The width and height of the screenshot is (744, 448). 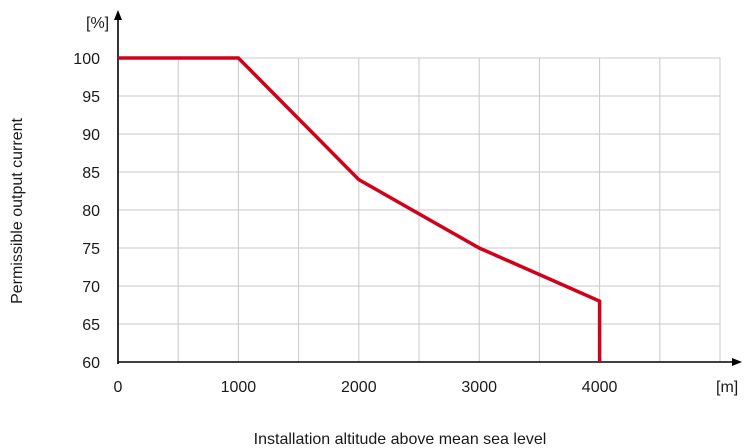 What do you see at coordinates (479, 387) in the screenshot?
I see `x-tick-label: 3000` at bounding box center [479, 387].